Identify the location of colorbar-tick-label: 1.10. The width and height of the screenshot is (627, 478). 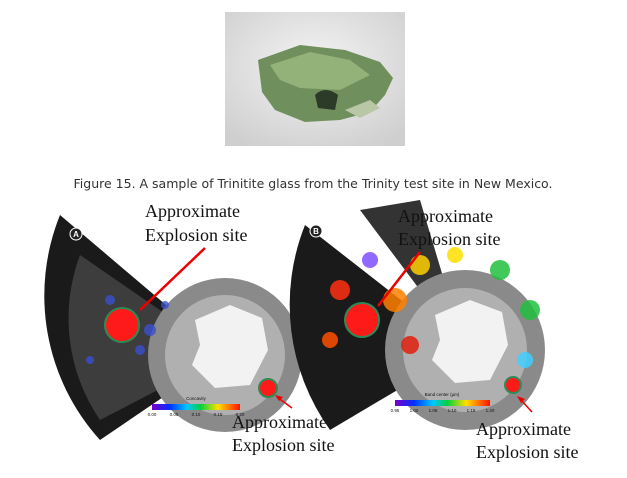
(452, 410).